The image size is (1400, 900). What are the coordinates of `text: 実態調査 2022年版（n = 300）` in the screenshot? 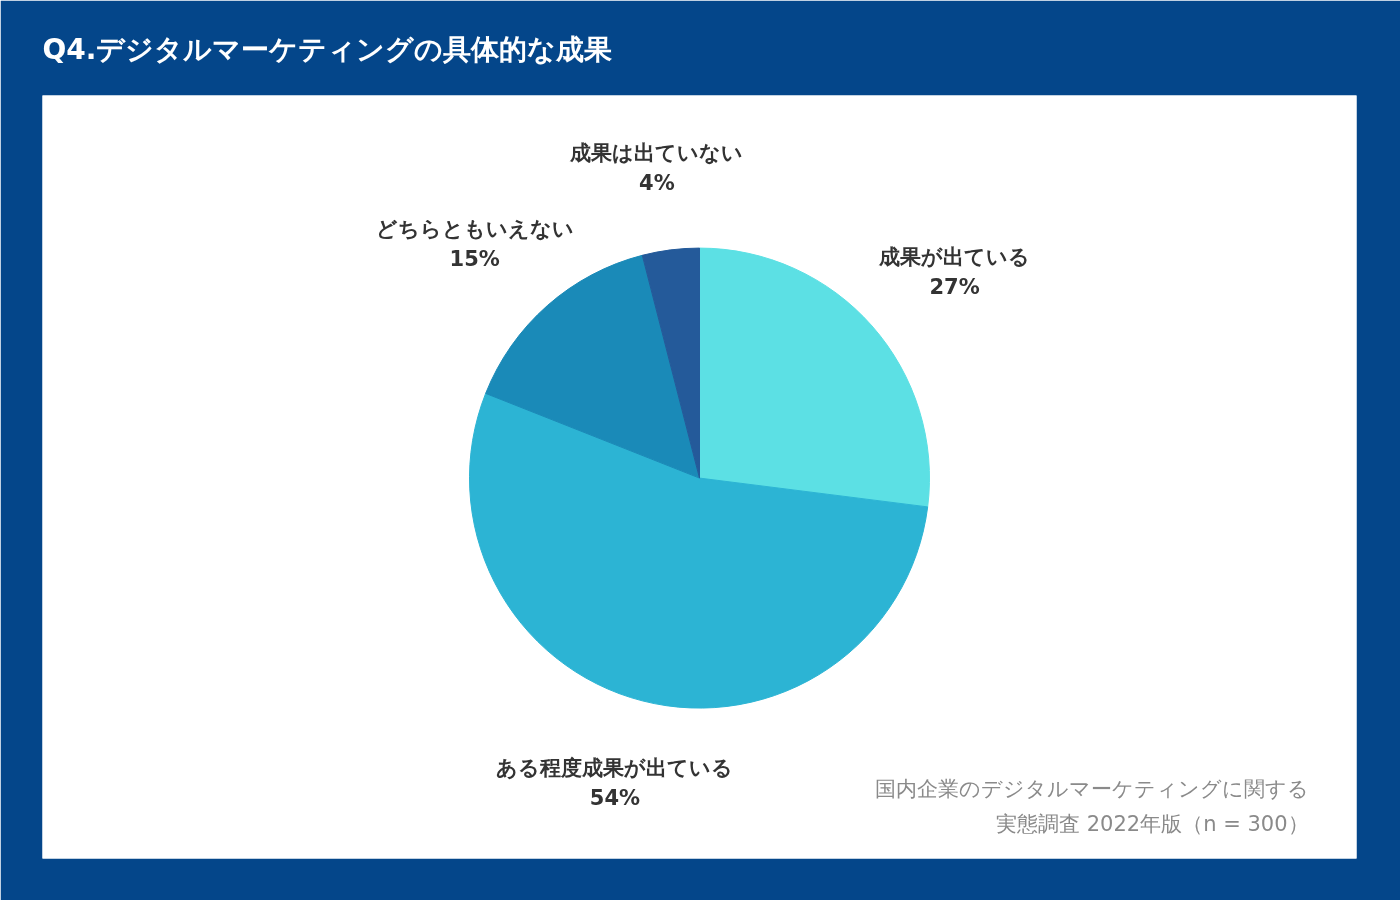 It's located at (1152, 823).